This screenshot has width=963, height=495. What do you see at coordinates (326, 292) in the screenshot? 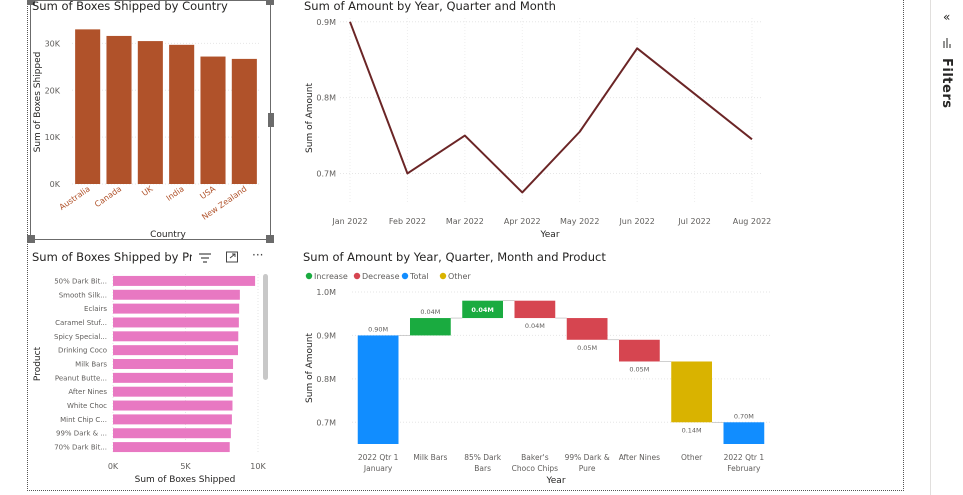
I see `y-tick-label: 1.0M` at bounding box center [326, 292].